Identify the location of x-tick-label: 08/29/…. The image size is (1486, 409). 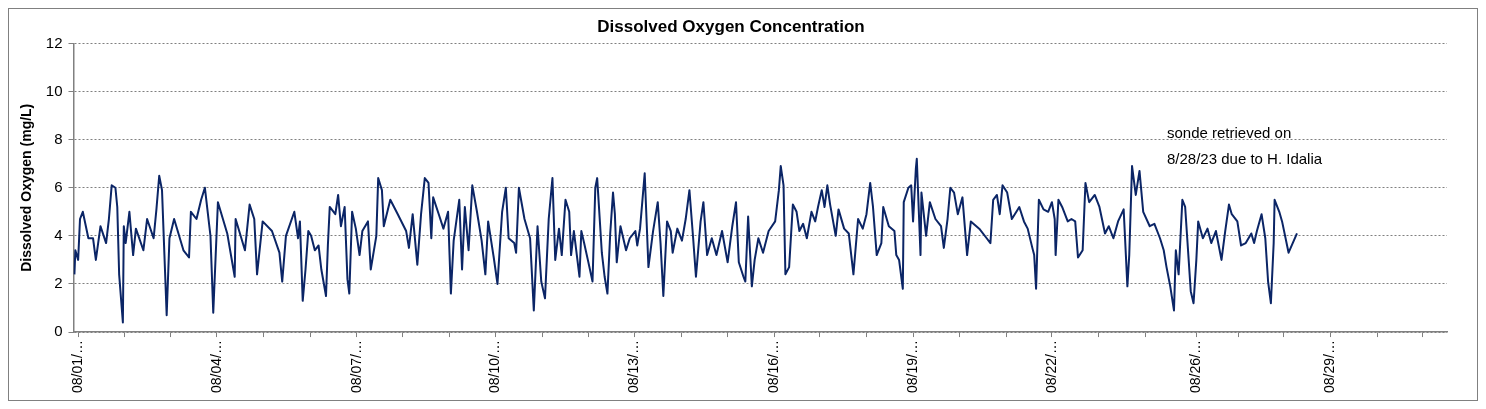
(1329, 367).